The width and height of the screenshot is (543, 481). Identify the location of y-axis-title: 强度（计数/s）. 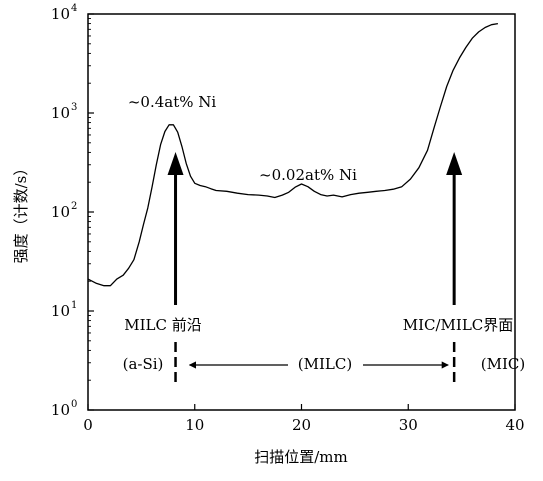
(21, 212).